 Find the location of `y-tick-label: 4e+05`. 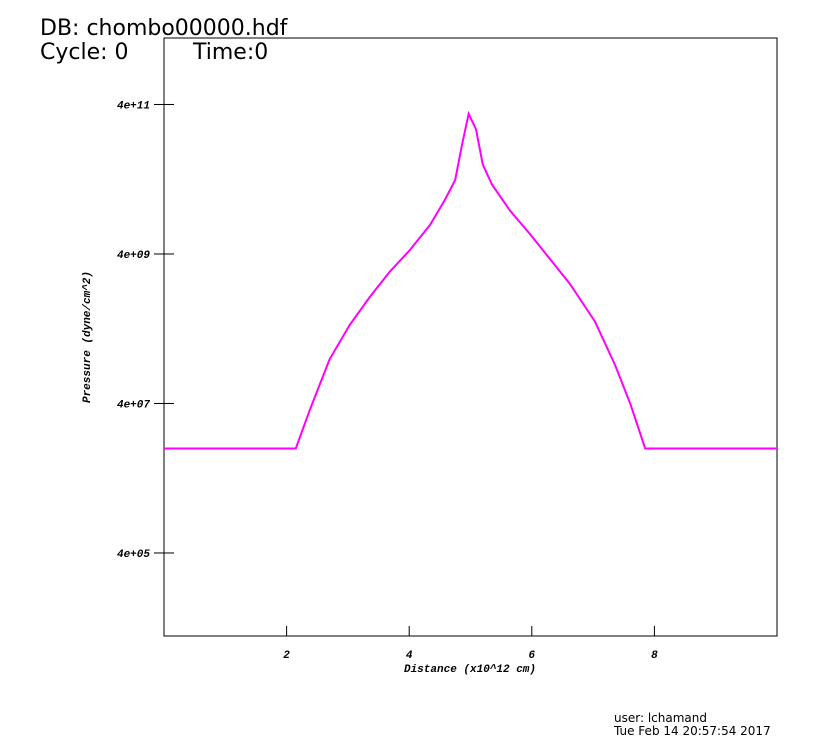

y-tick-label: 4e+05 is located at coordinates (133, 555).